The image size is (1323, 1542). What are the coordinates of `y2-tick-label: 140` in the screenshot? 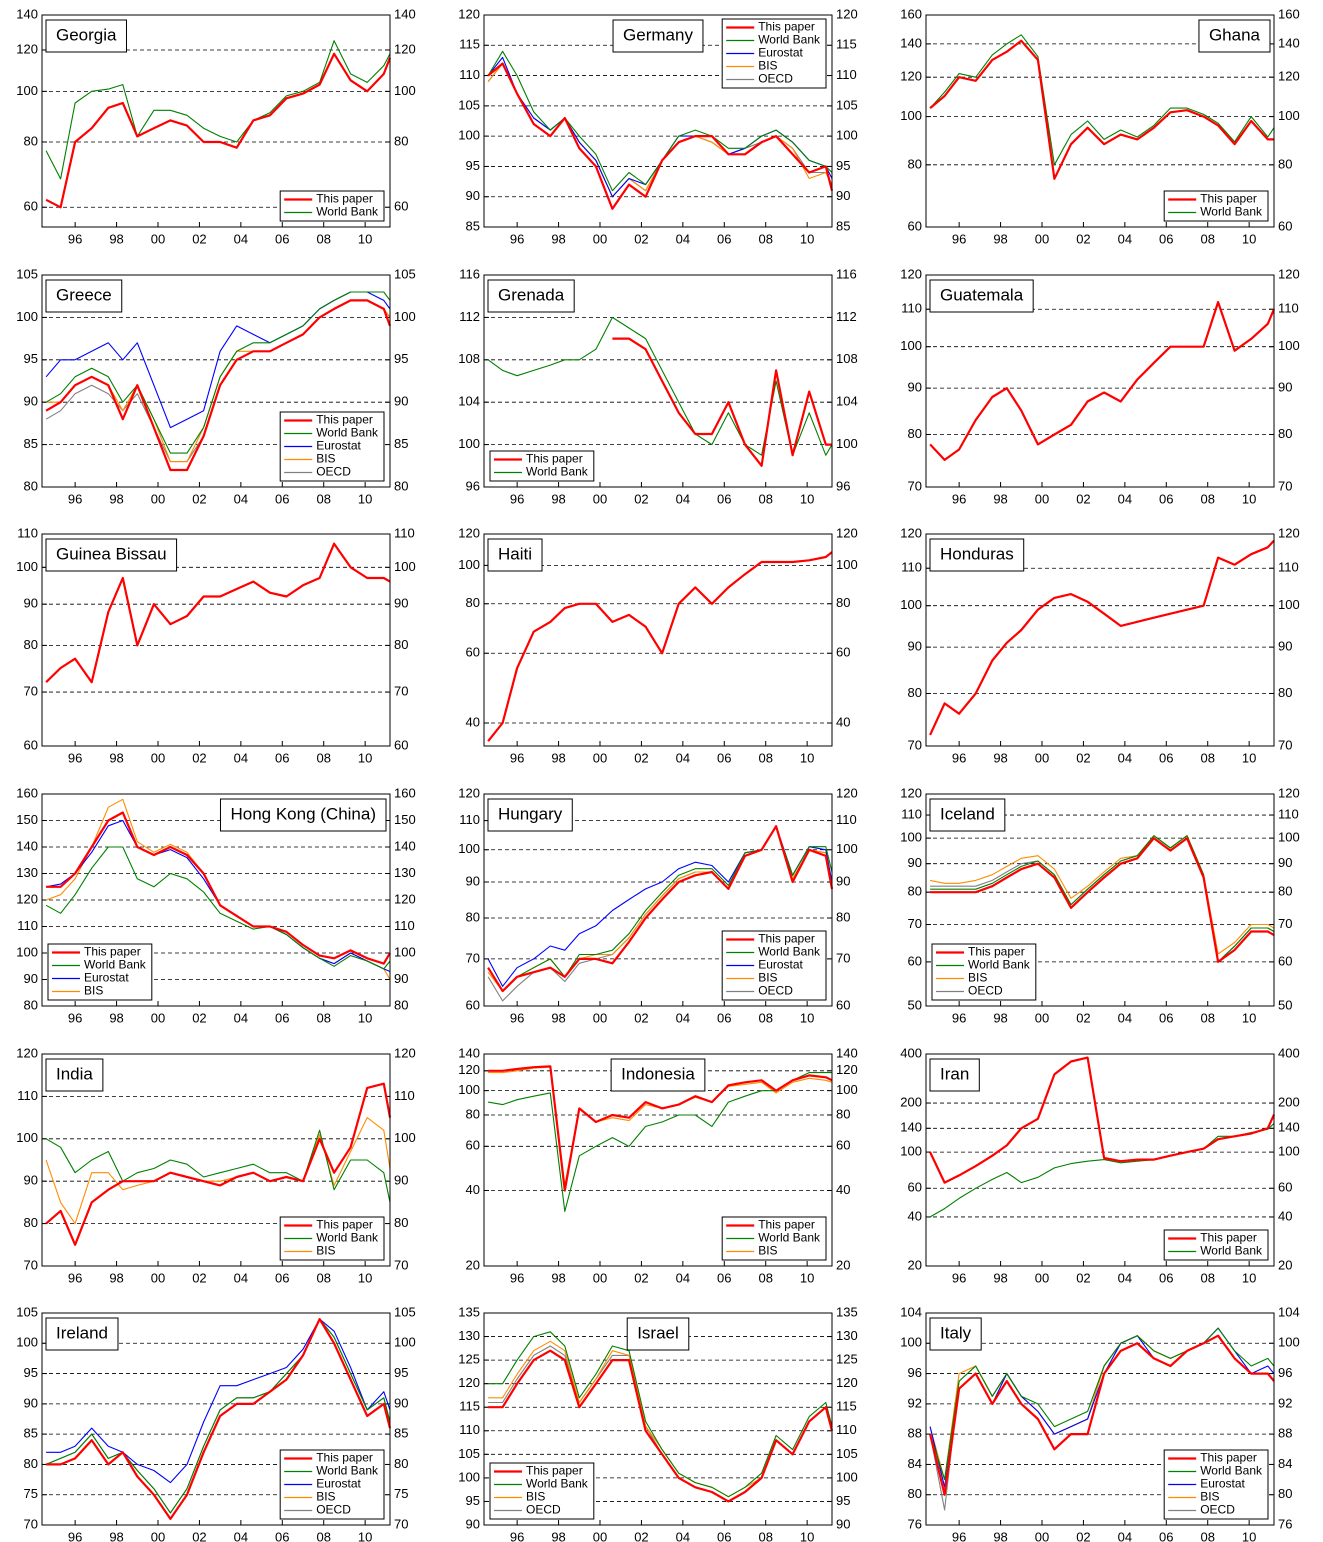 It's located at (405, 845).